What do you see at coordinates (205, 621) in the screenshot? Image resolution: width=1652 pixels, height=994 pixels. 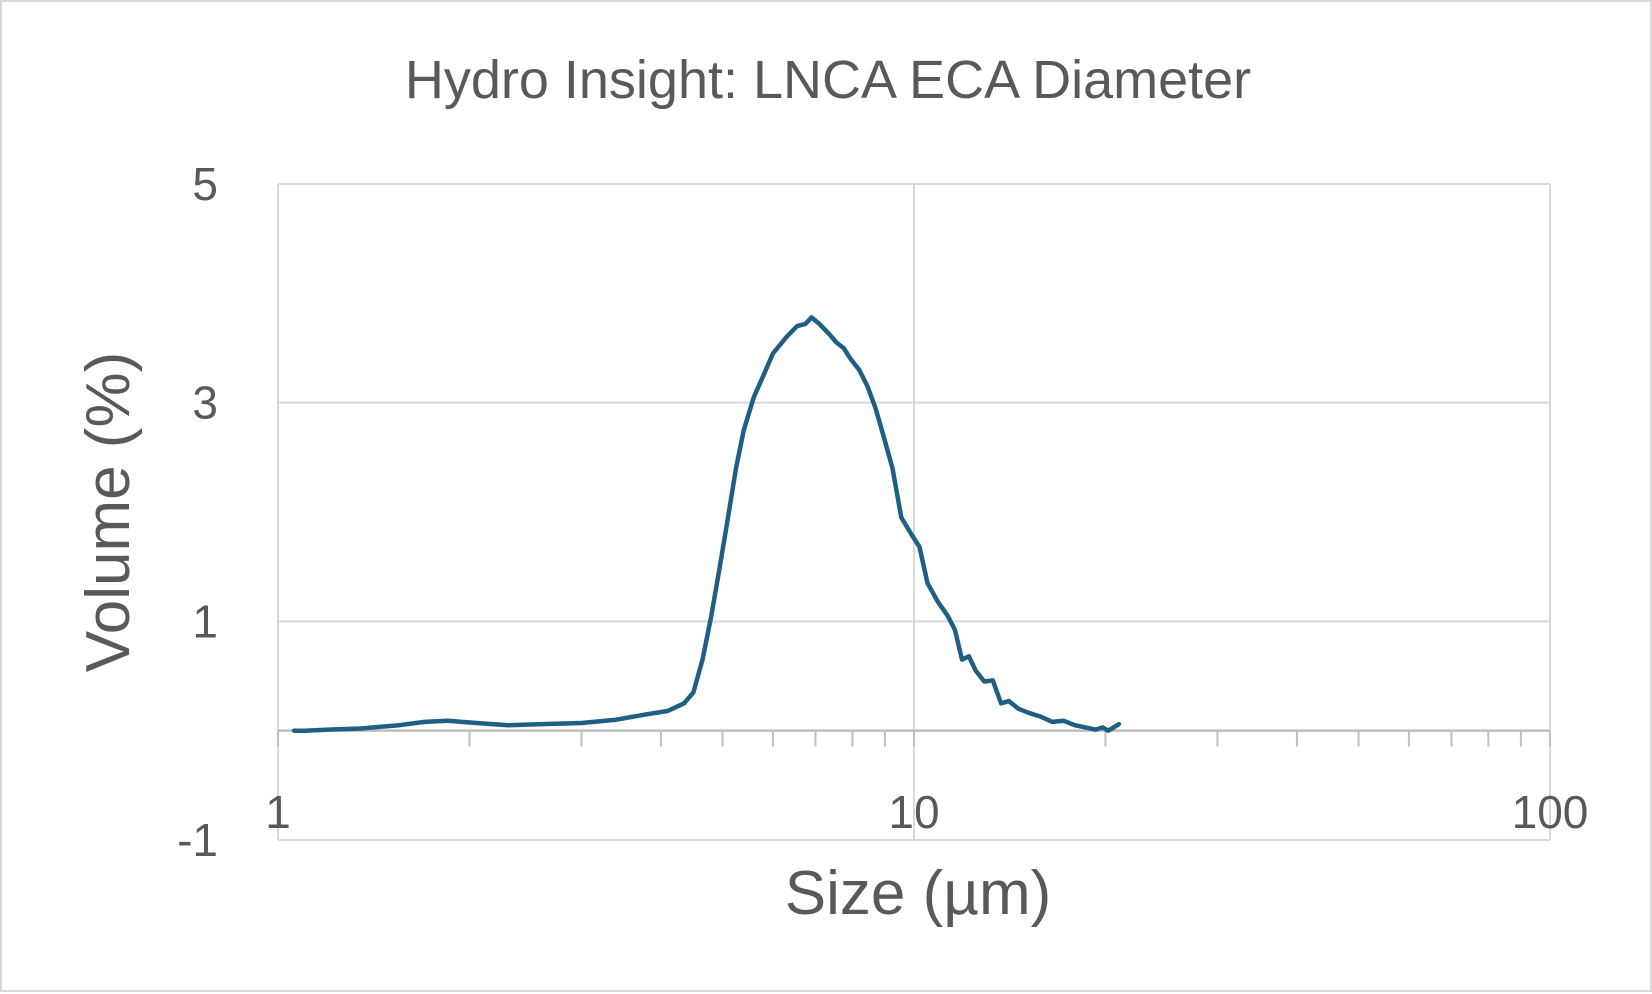 I see `y-tick-label: 1` at bounding box center [205, 621].